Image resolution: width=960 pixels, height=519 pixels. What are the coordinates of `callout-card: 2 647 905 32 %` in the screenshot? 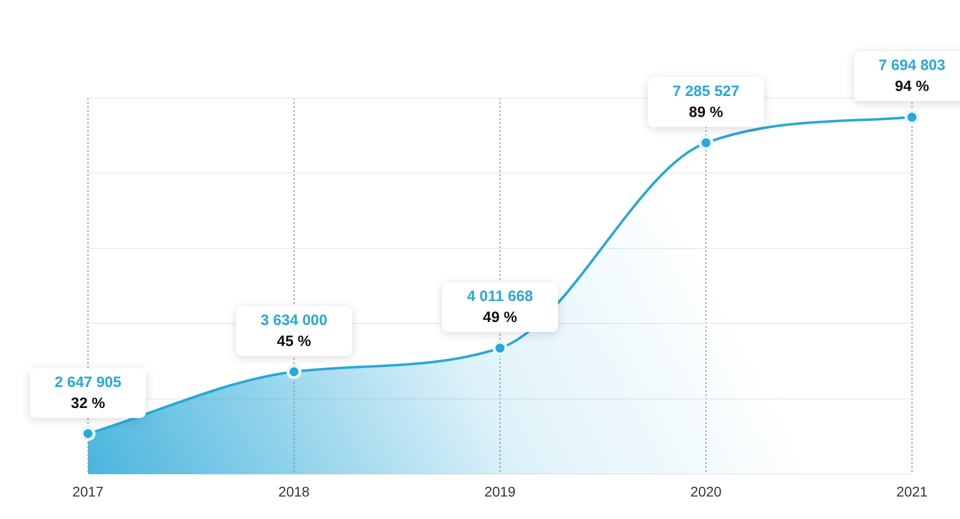 It's located at (88, 393).